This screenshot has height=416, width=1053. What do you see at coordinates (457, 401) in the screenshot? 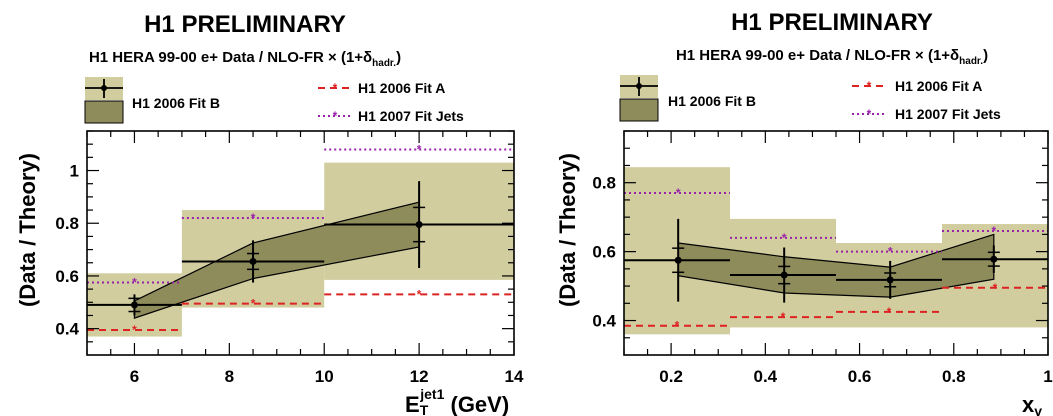
I see `x-axis-label: ETjet1 (GeV)` at bounding box center [457, 401].